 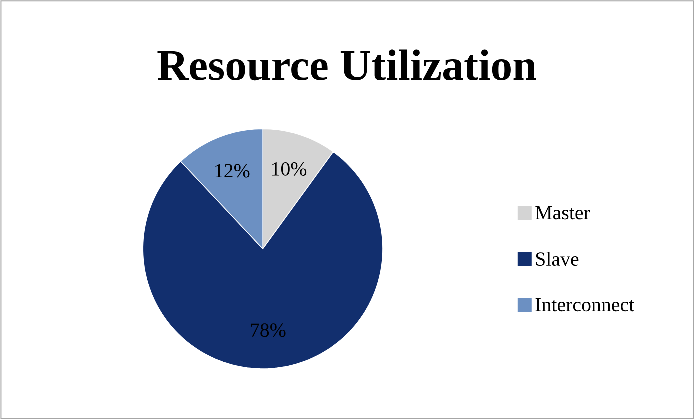 What do you see at coordinates (585, 305) in the screenshot?
I see `legend-label: Interconnect` at bounding box center [585, 305].